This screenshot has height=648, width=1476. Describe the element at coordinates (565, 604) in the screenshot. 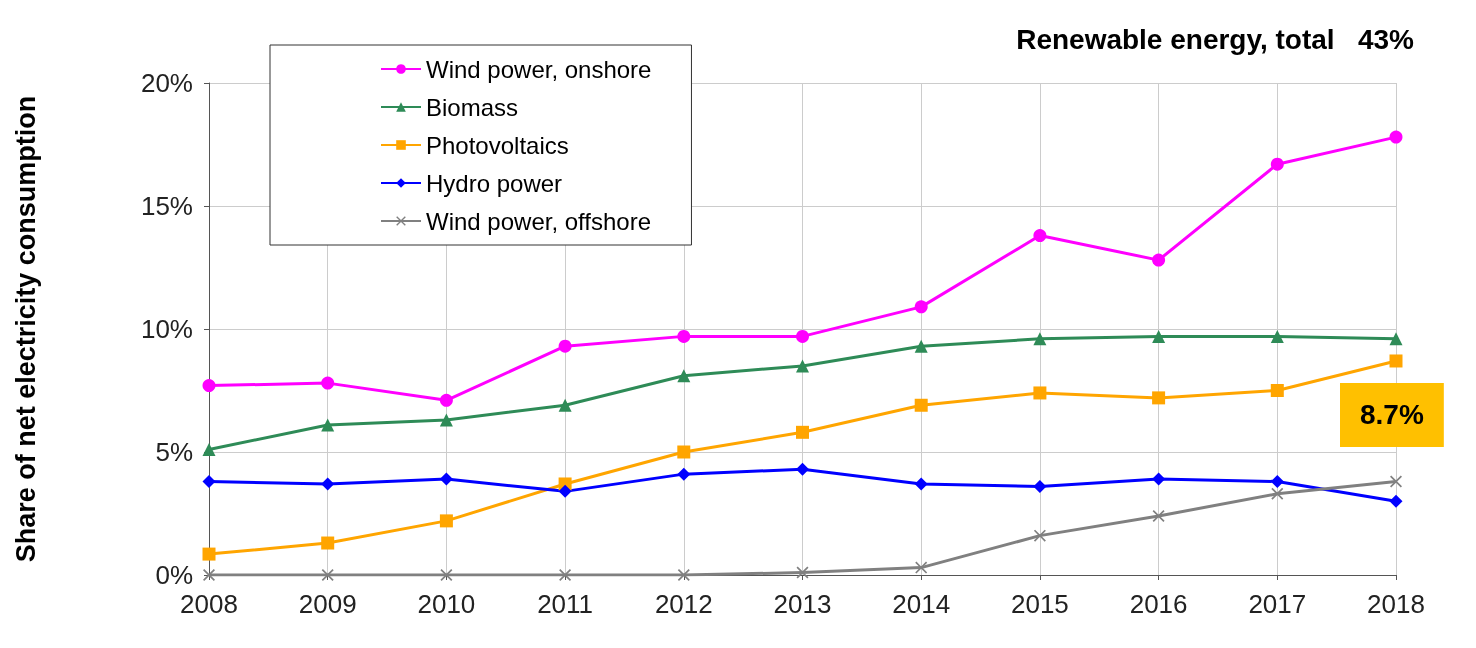

I see `x-tick-label: 2011` at that location.